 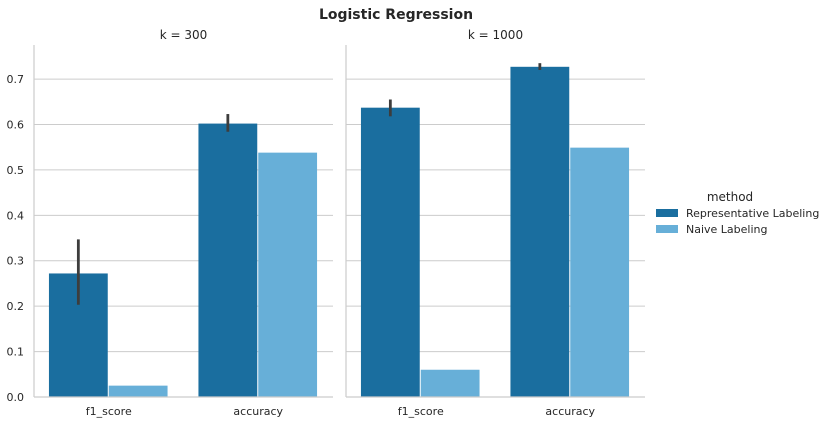 What do you see at coordinates (752, 213) in the screenshot?
I see `legend-label: Representative Labeling` at bounding box center [752, 213].